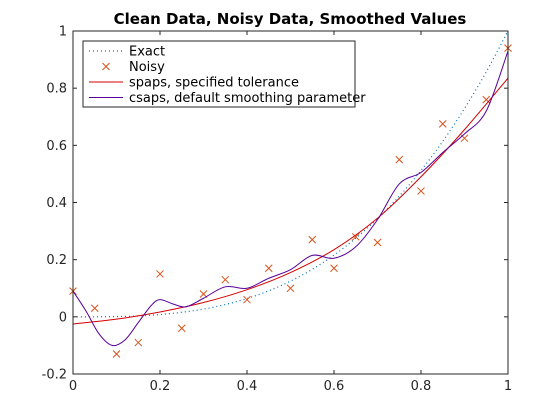 The width and height of the screenshot is (560, 420). I want to click on y-tick-label: 0.2, so click(56, 260).